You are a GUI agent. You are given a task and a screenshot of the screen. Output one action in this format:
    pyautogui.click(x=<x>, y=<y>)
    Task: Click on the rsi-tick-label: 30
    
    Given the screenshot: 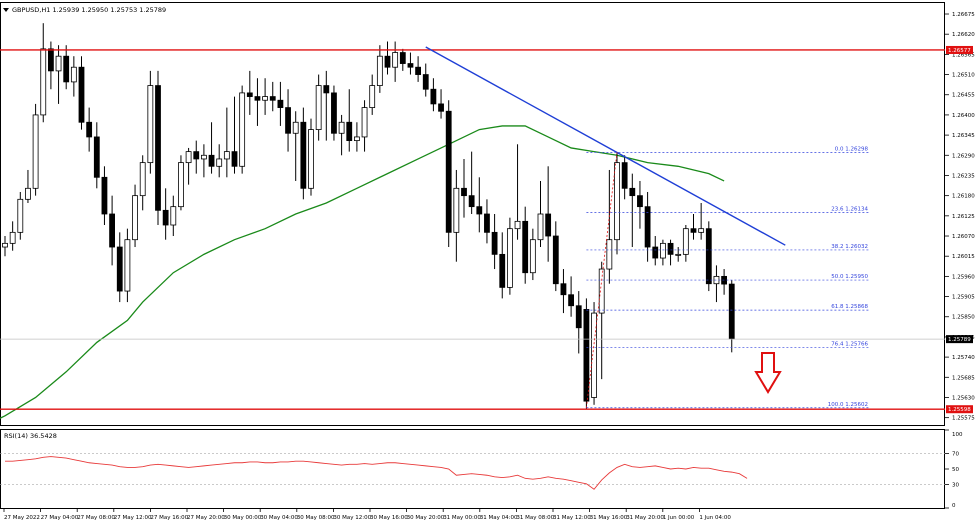 What is the action you would take?
    pyautogui.click(x=955, y=486)
    